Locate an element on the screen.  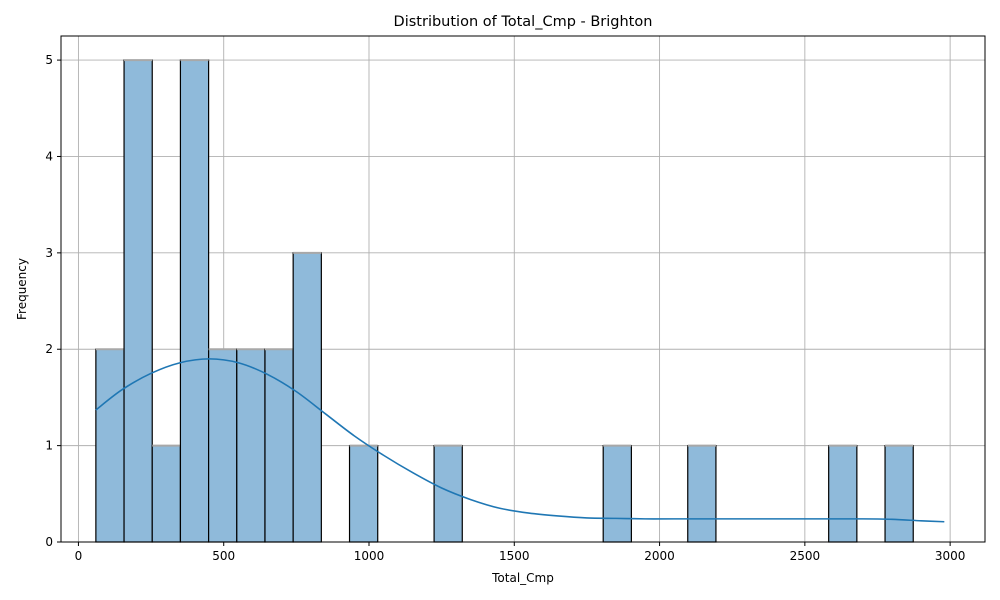
x-ticks: 0 500 1000 1500 2000 2500 3000 is located at coordinates (520, 552).